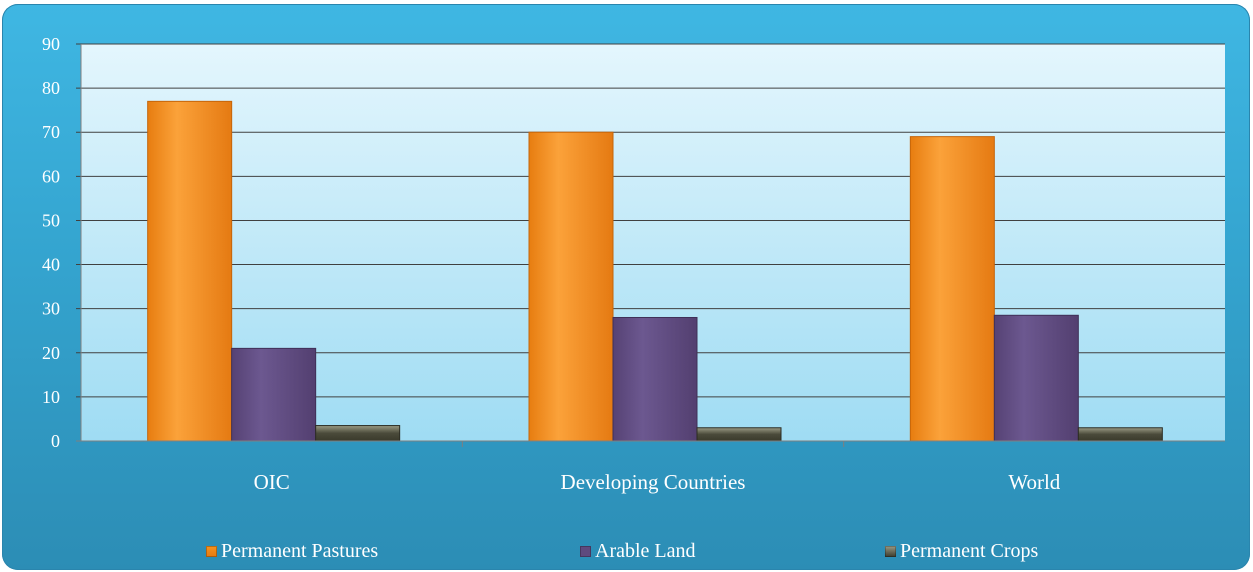 The height and width of the screenshot is (572, 1253). I want to click on y-tick-label: 0, so click(55, 441).